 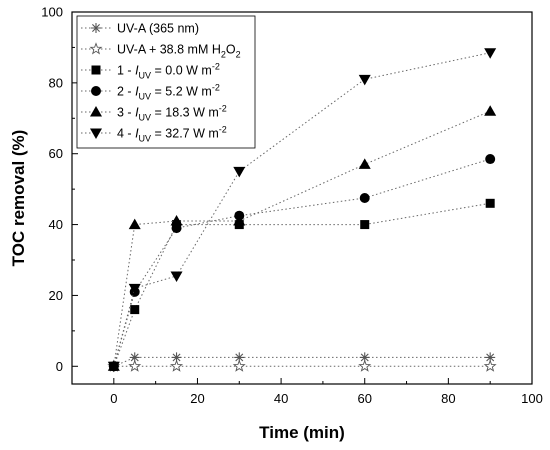 What do you see at coordinates (52, 12) in the screenshot?
I see `y-tick-label: 100` at bounding box center [52, 12].